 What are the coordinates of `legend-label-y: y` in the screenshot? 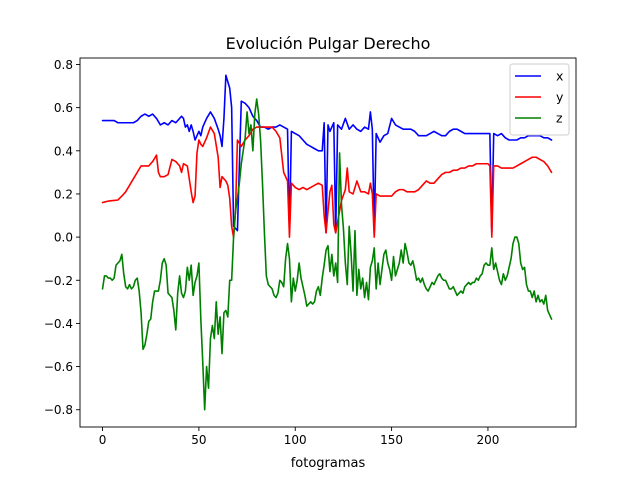 It's located at (560, 97).